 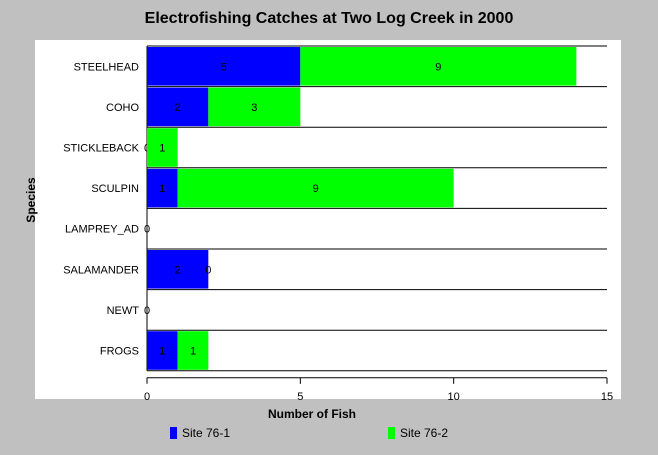 I want to click on legend-item-site-76-1: Site 76-1, so click(x=200, y=433).